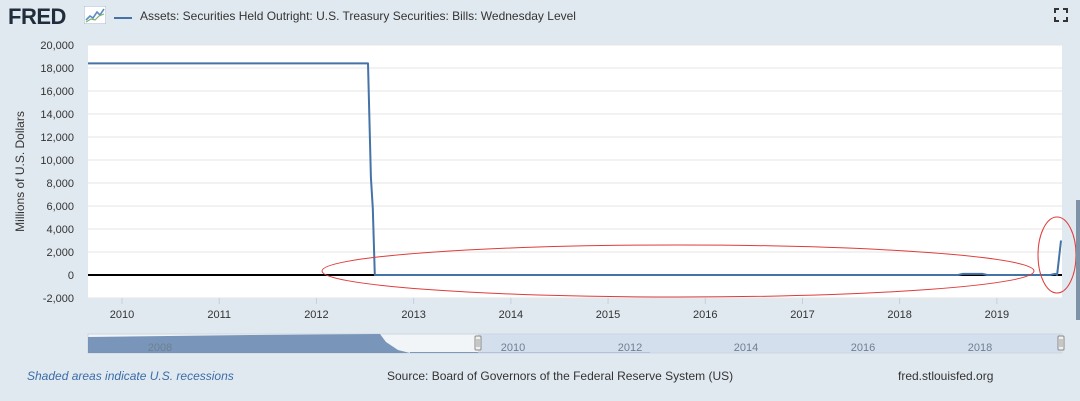 The image size is (1080, 401). Describe the element at coordinates (746, 348) in the screenshot. I see `navigator-tick-label: 2014` at that location.